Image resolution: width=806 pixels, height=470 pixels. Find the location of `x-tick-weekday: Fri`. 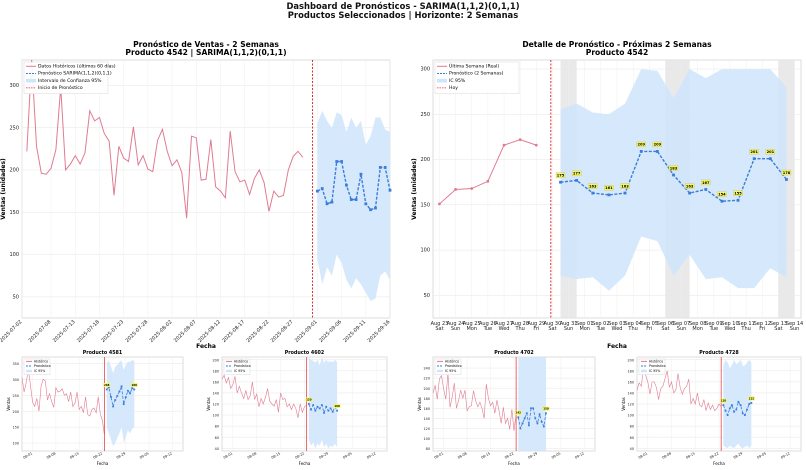

x-tick-weekday: Fri is located at coordinates (536, 329).